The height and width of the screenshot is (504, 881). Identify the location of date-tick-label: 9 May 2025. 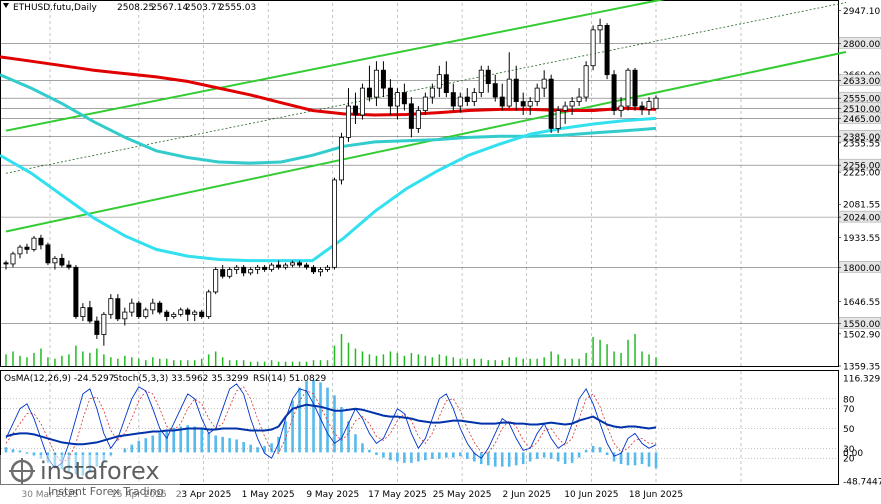
(332, 495).